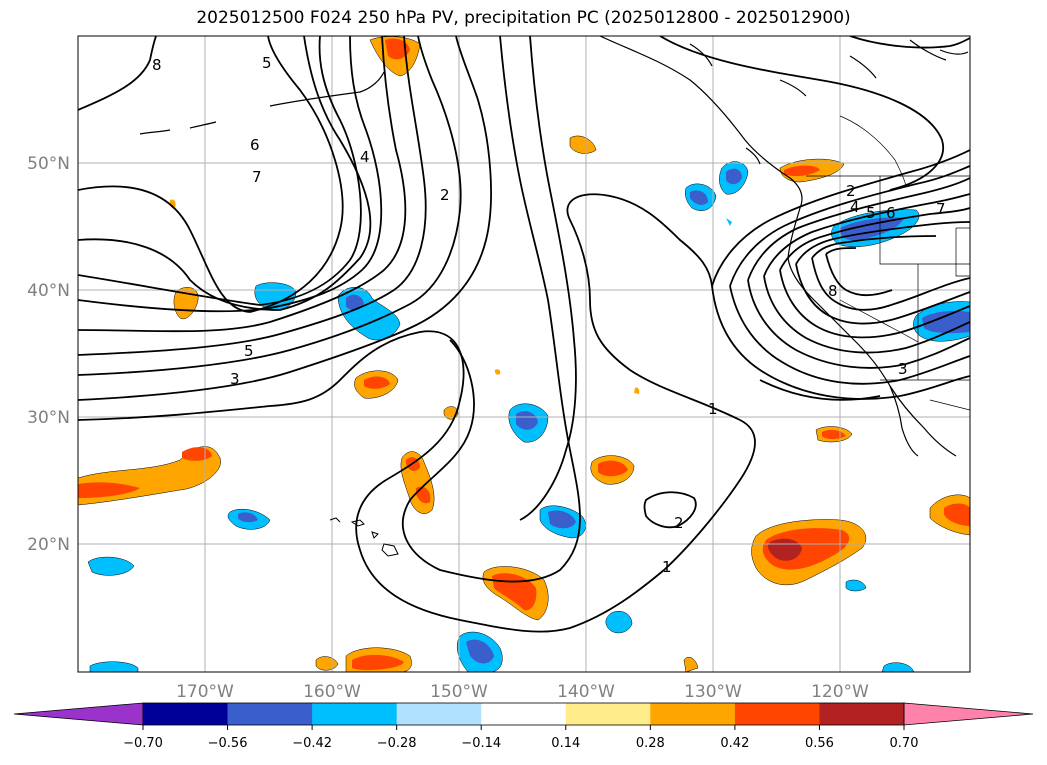  I want to click on colorbar-tick-label: −0.14, so click(481, 743).